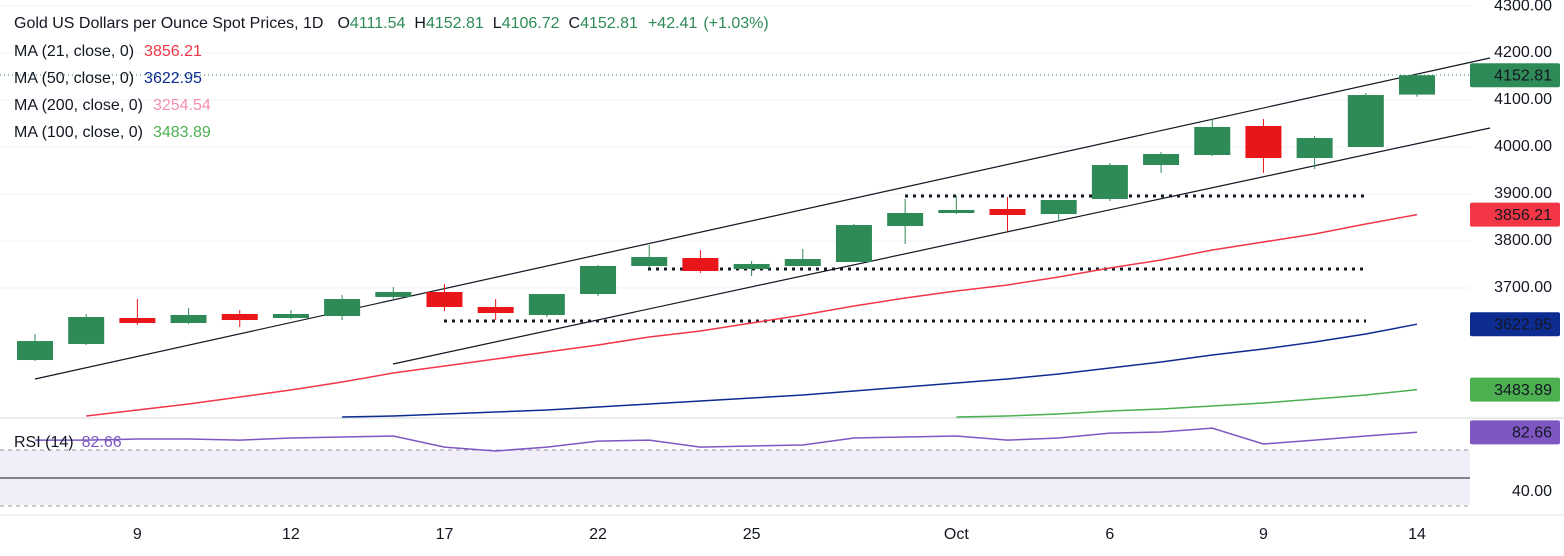  I want to click on x-tick-label: 14, so click(1417, 534).